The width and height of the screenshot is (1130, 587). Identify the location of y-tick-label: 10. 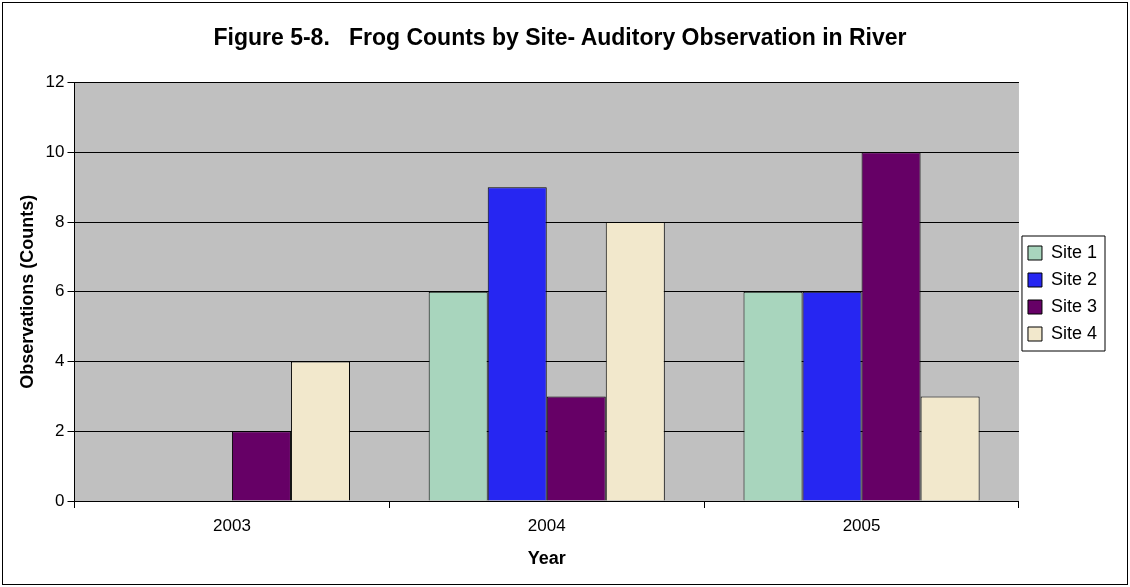
(55, 152).